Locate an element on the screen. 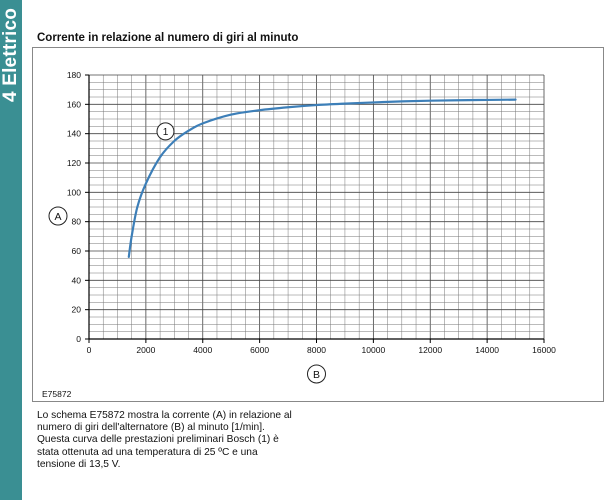 This screenshot has height=500, width=612. x-tick-label: 16000 is located at coordinates (544, 350).